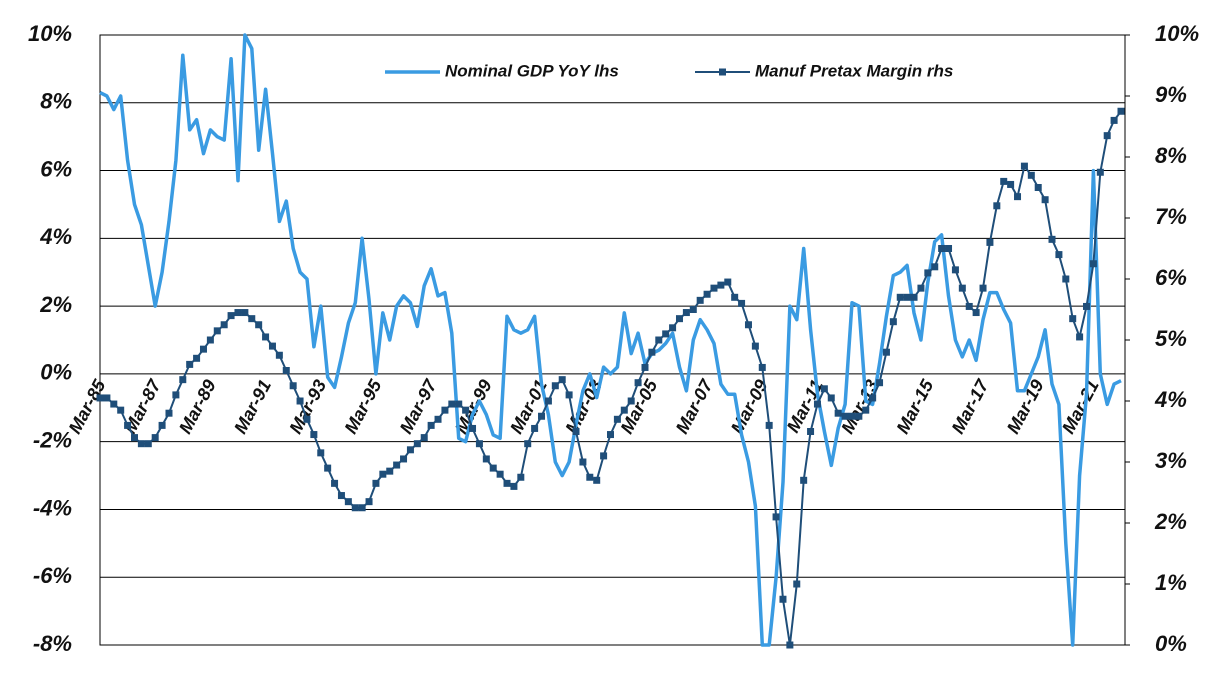 The height and width of the screenshot is (700, 1224). What do you see at coordinates (1171, 643) in the screenshot?
I see `y2-tick-label: 0%` at bounding box center [1171, 643].